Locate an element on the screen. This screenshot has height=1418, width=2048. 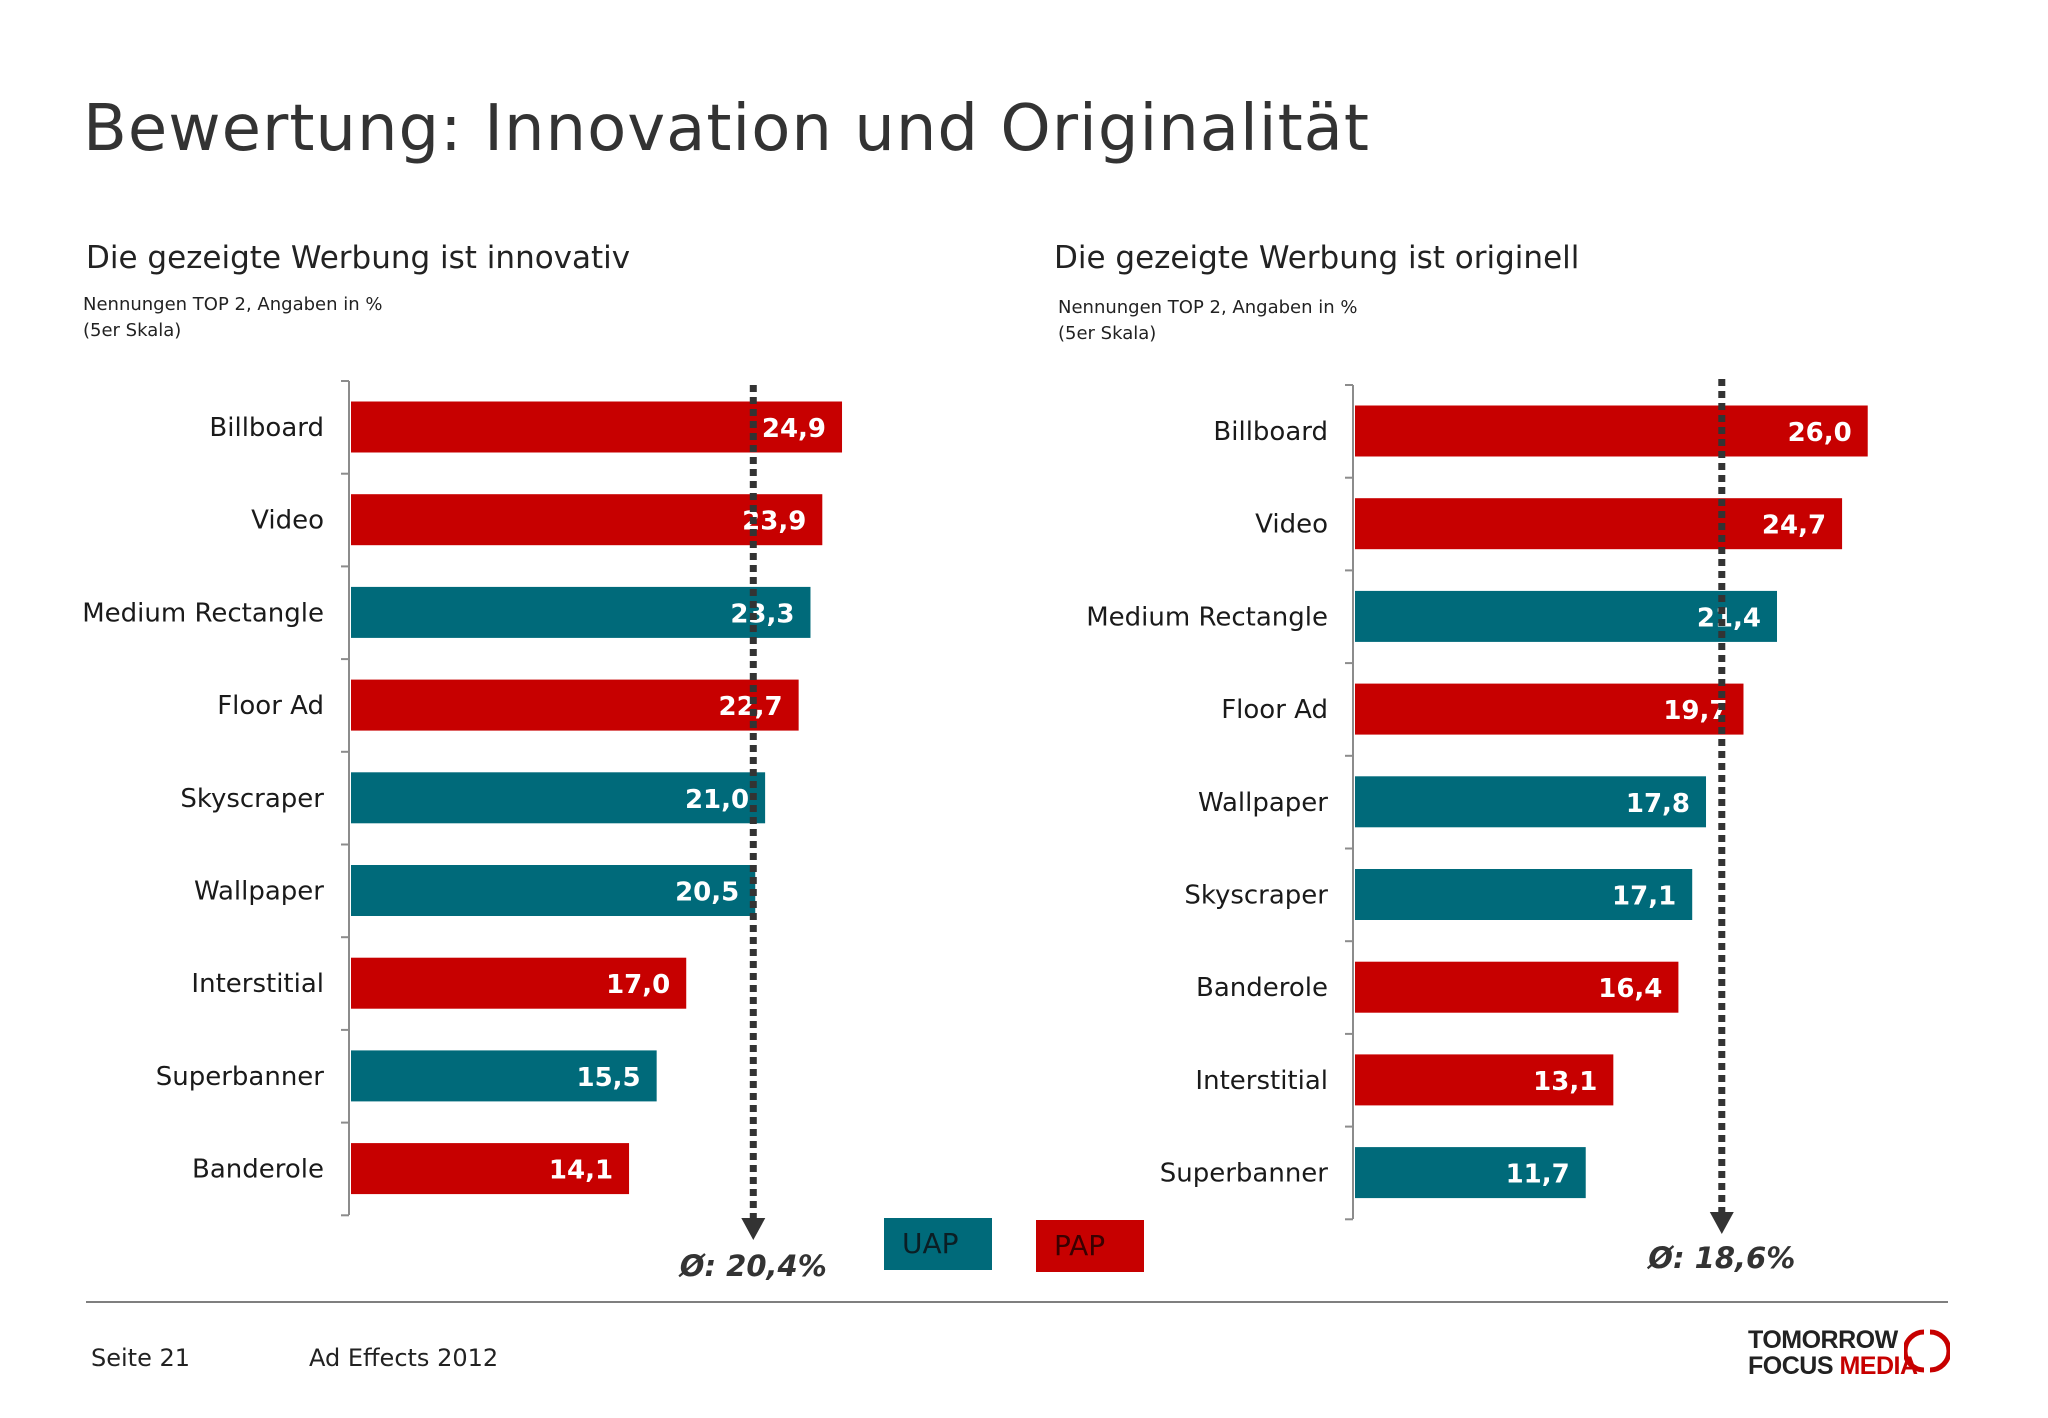
data-label: 19,7 is located at coordinates (1695, 711).